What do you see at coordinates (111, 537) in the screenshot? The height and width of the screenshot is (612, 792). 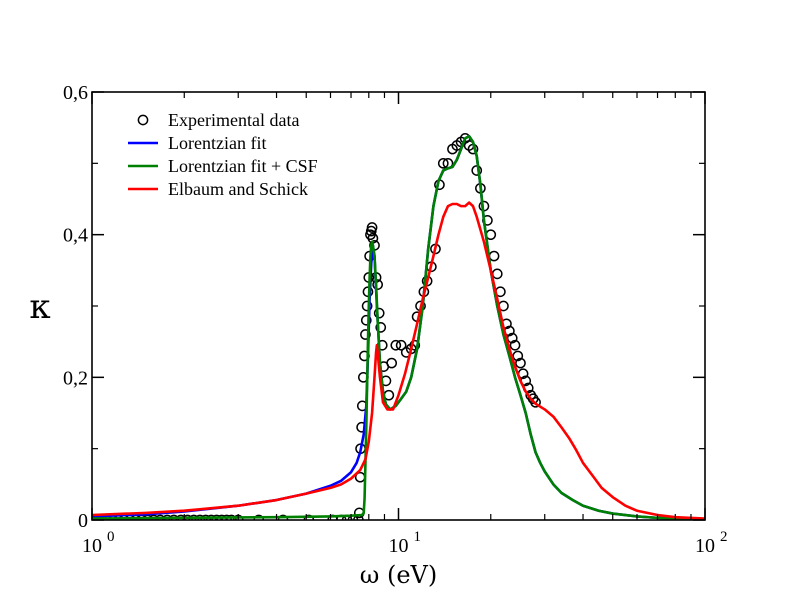 I see `x-tick-exponent: 0` at bounding box center [111, 537].